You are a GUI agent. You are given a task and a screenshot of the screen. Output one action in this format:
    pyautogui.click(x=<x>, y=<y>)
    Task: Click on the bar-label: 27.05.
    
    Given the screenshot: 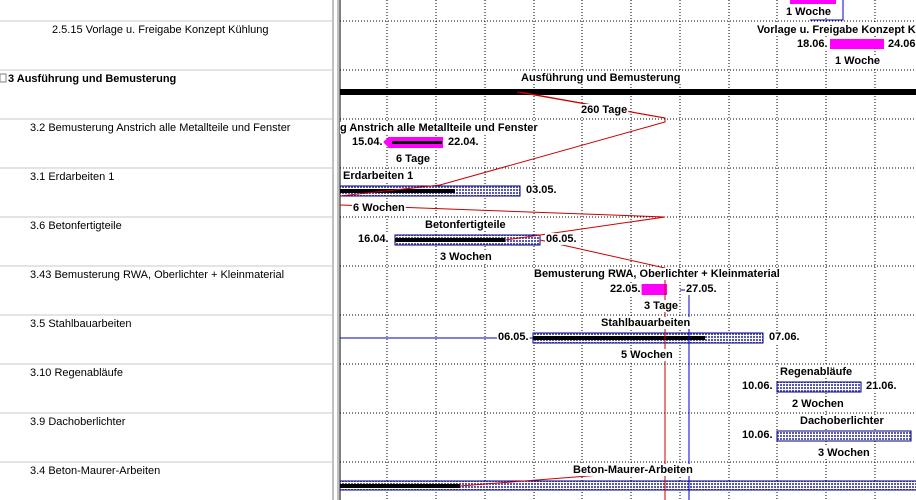 What is the action you would take?
    pyautogui.click(x=701, y=289)
    